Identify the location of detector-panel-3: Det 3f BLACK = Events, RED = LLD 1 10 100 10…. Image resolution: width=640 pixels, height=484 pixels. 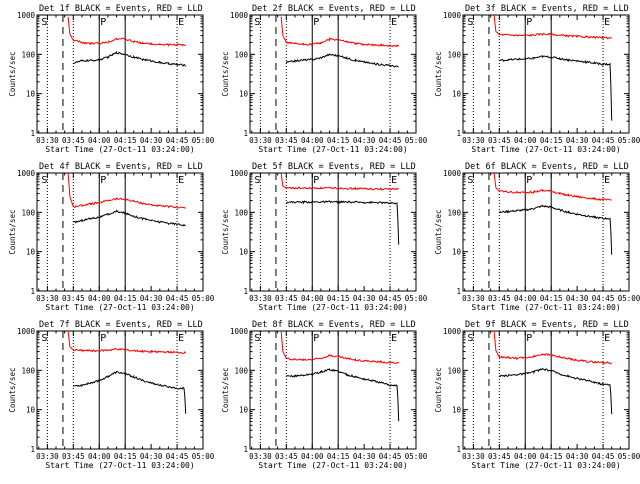
(537, 79).